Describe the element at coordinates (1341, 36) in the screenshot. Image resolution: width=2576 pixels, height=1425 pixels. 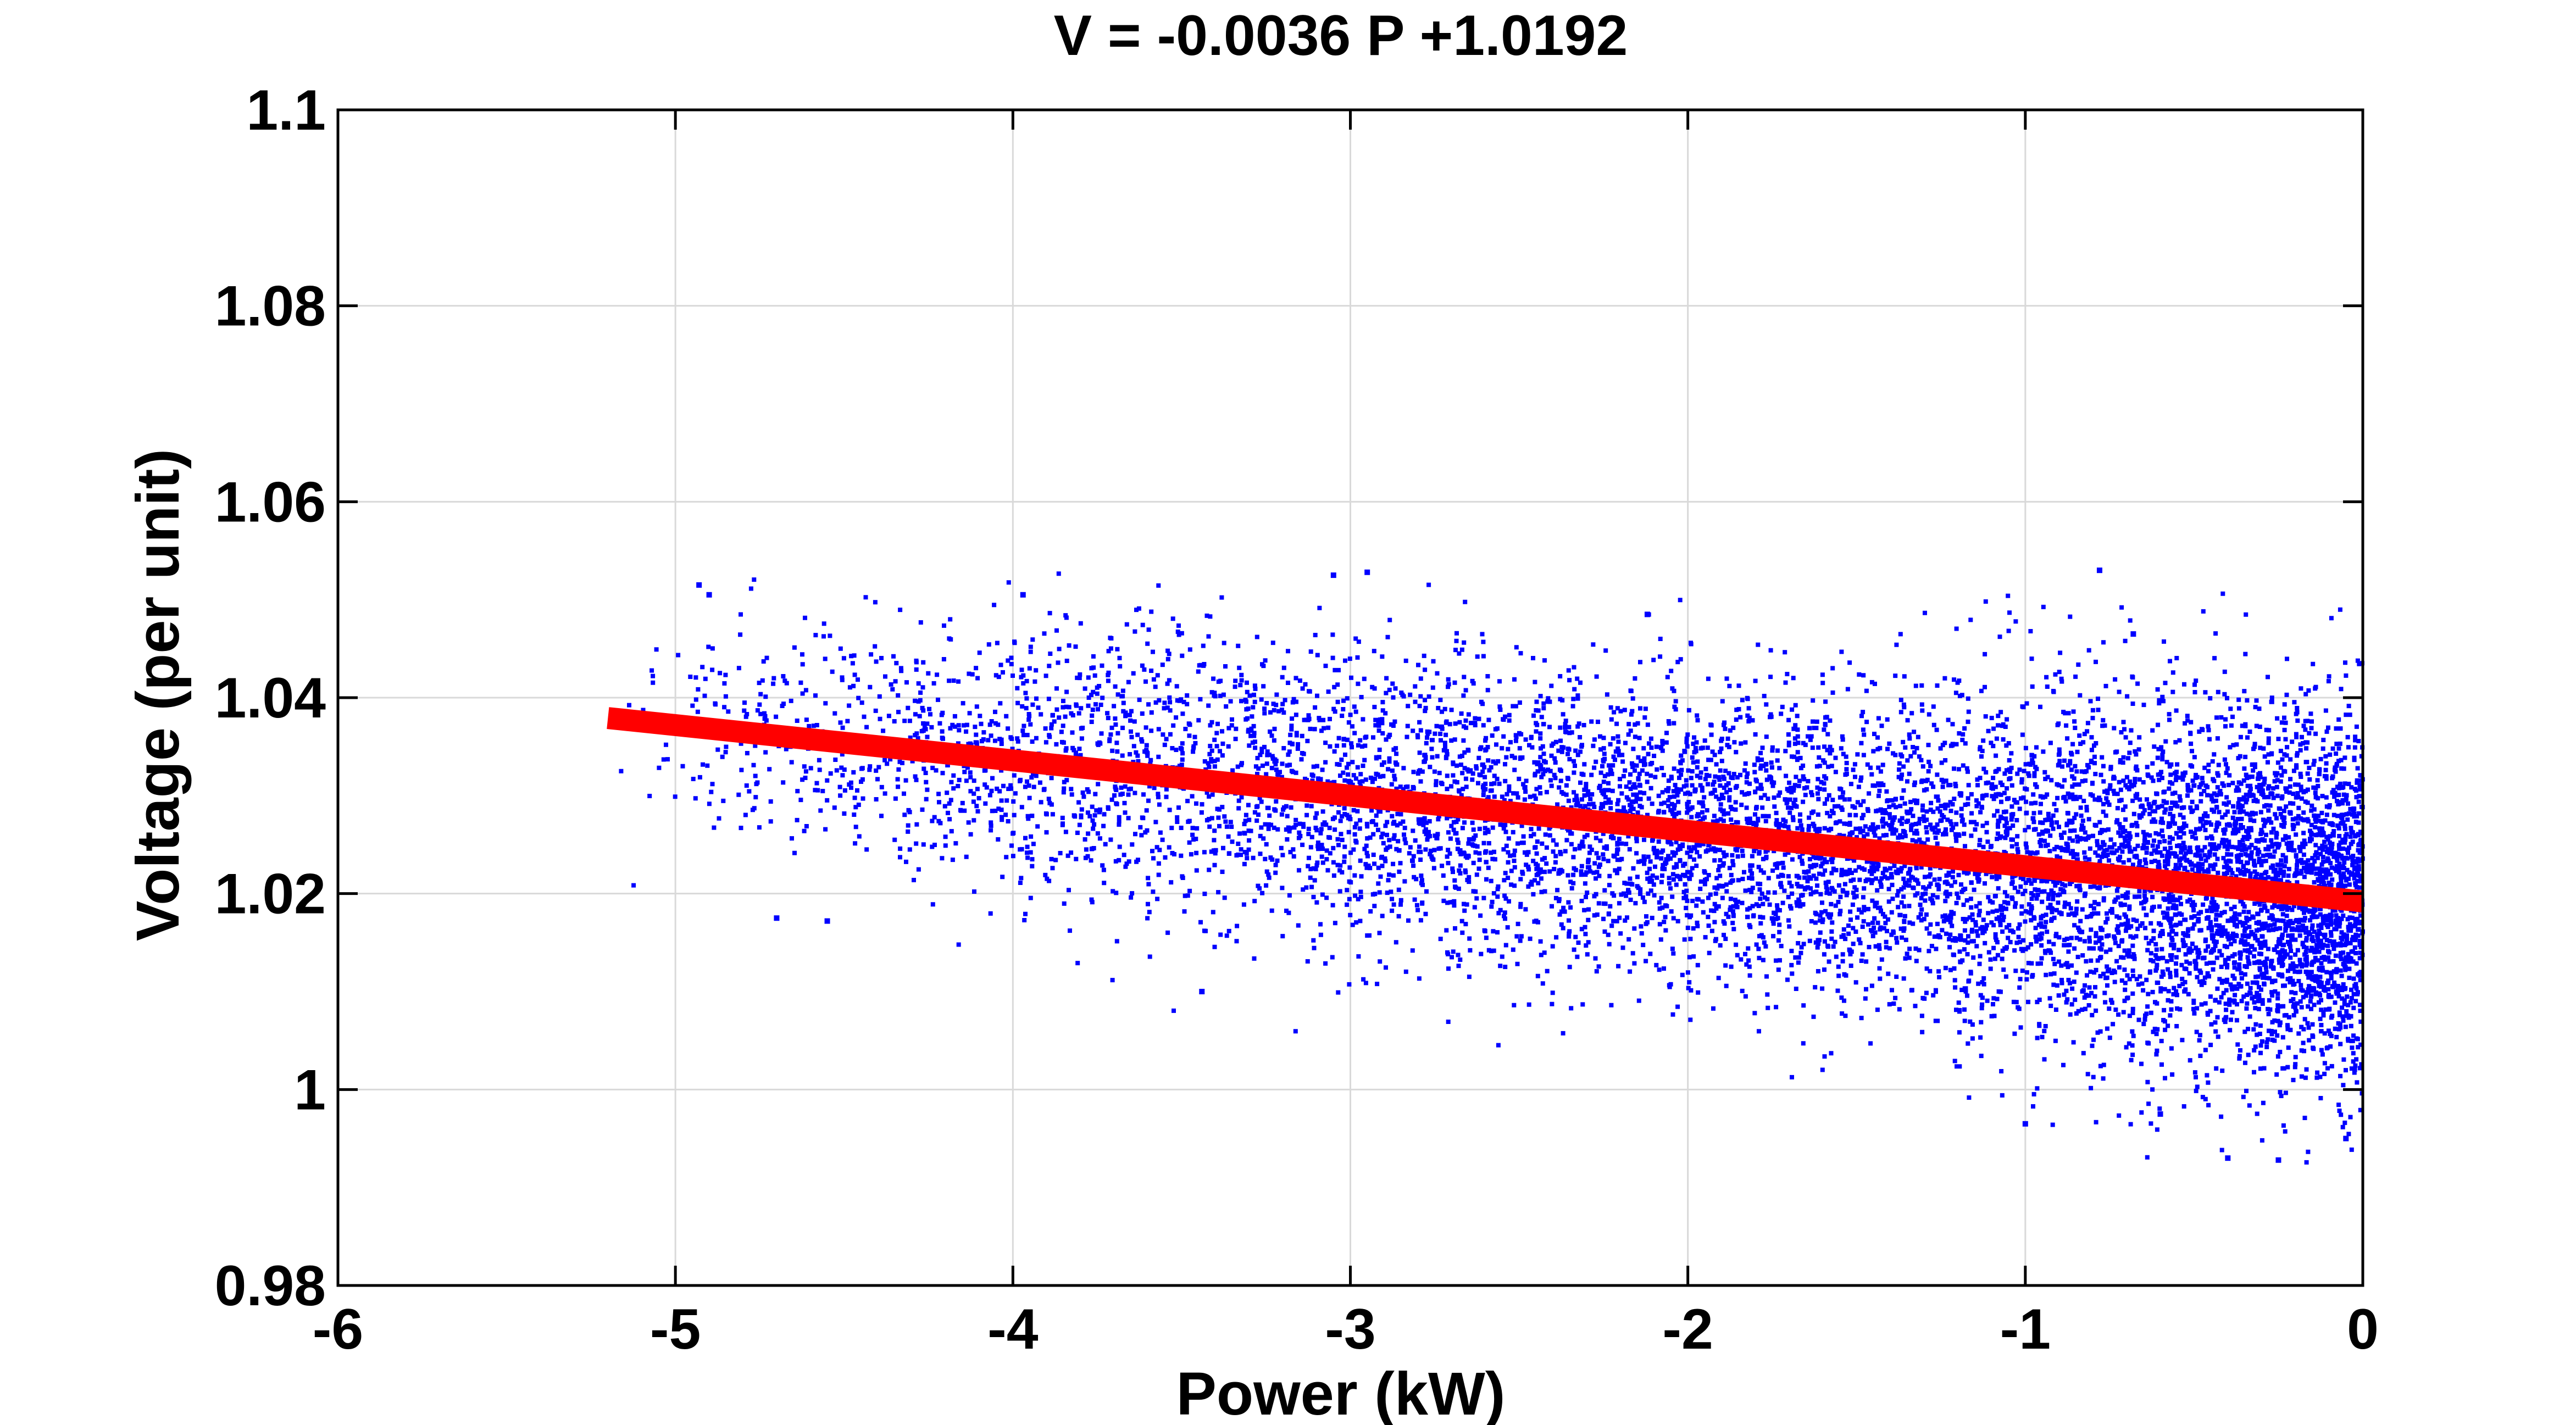
I see `chart-title: V = -0.0036 P +1.0192` at that location.